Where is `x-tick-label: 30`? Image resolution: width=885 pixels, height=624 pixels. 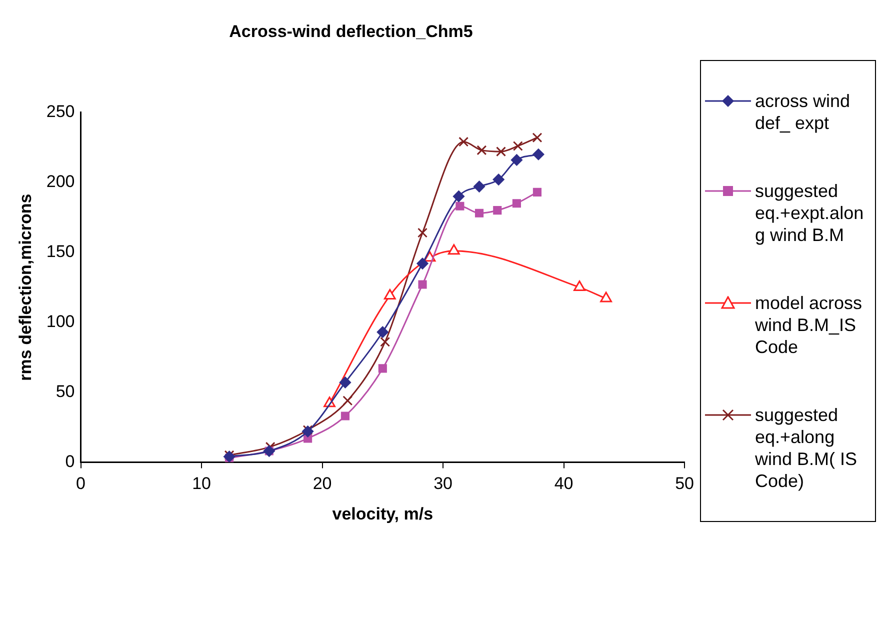
x-tick-label: 30 is located at coordinates (443, 484).